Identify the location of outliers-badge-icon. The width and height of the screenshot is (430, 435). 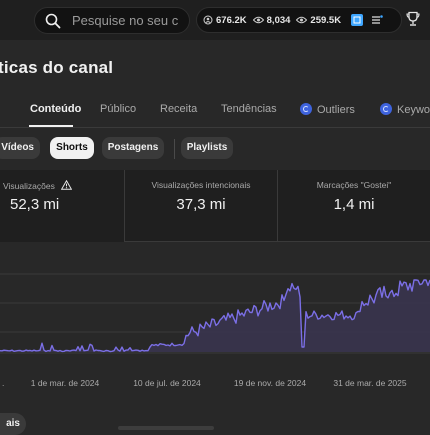
(306, 109).